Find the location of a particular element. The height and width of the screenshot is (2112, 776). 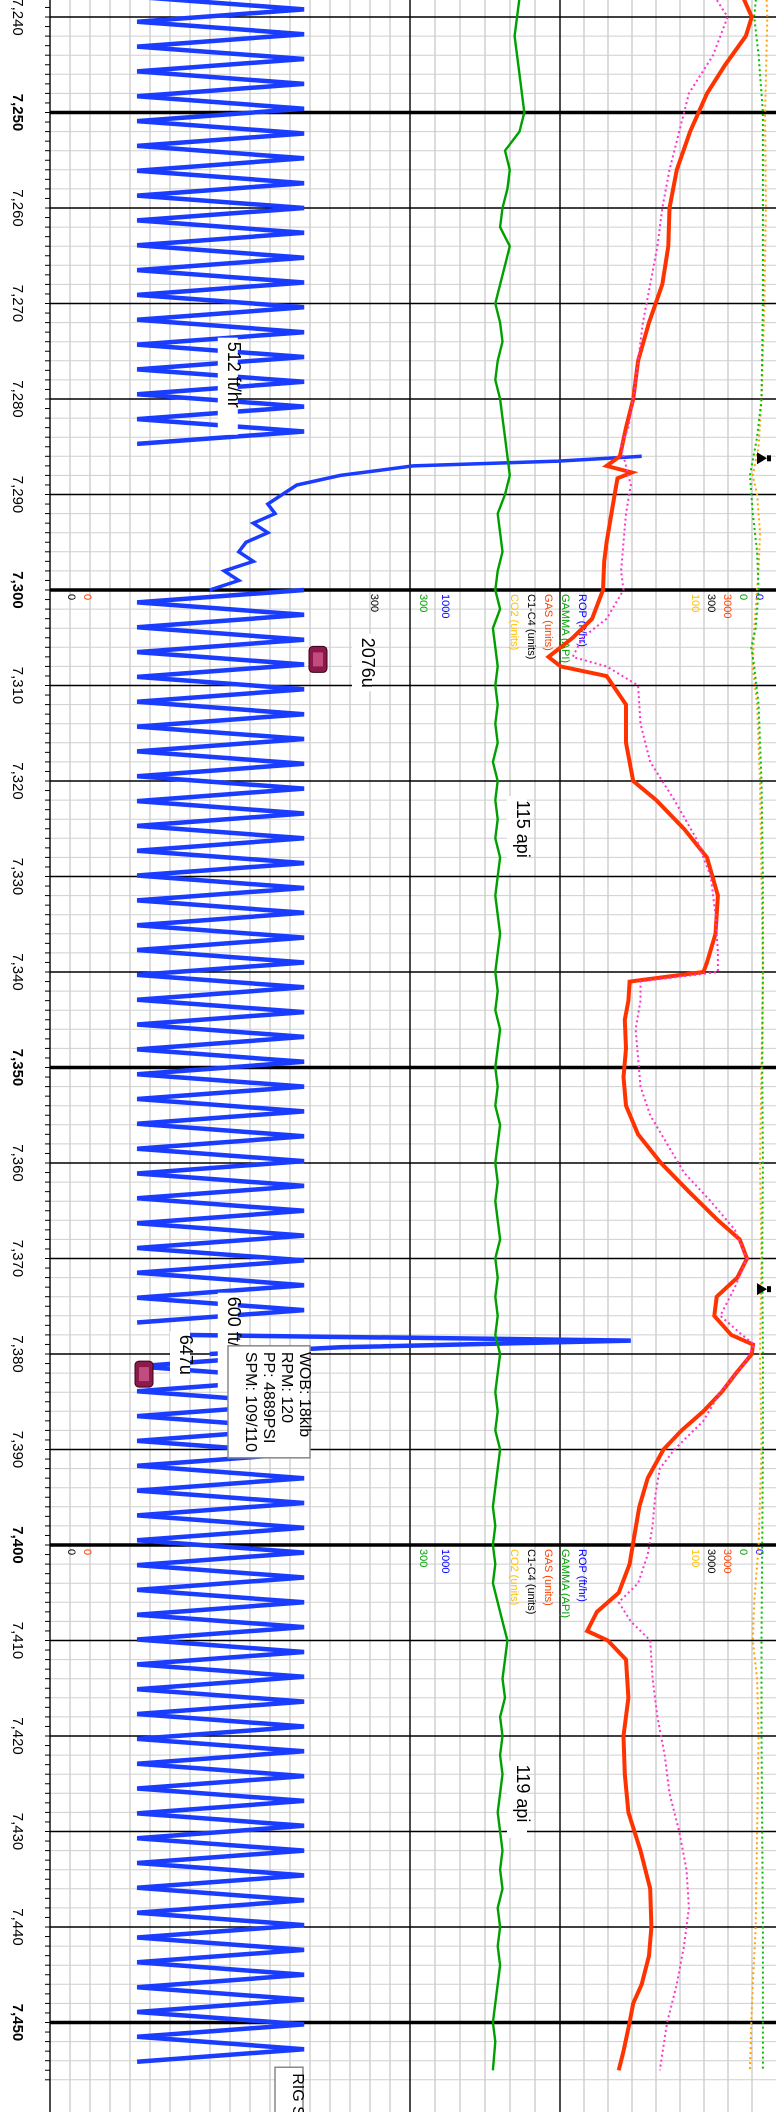

scale-max-label: 300 is located at coordinates (711, 603).